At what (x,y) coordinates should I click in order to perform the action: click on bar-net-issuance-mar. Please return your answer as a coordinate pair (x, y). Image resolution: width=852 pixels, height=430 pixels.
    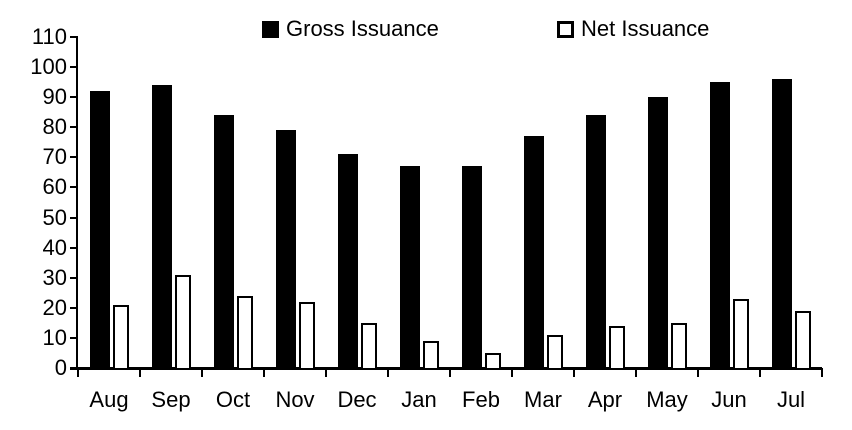
    Looking at the image, I should click on (554, 351).